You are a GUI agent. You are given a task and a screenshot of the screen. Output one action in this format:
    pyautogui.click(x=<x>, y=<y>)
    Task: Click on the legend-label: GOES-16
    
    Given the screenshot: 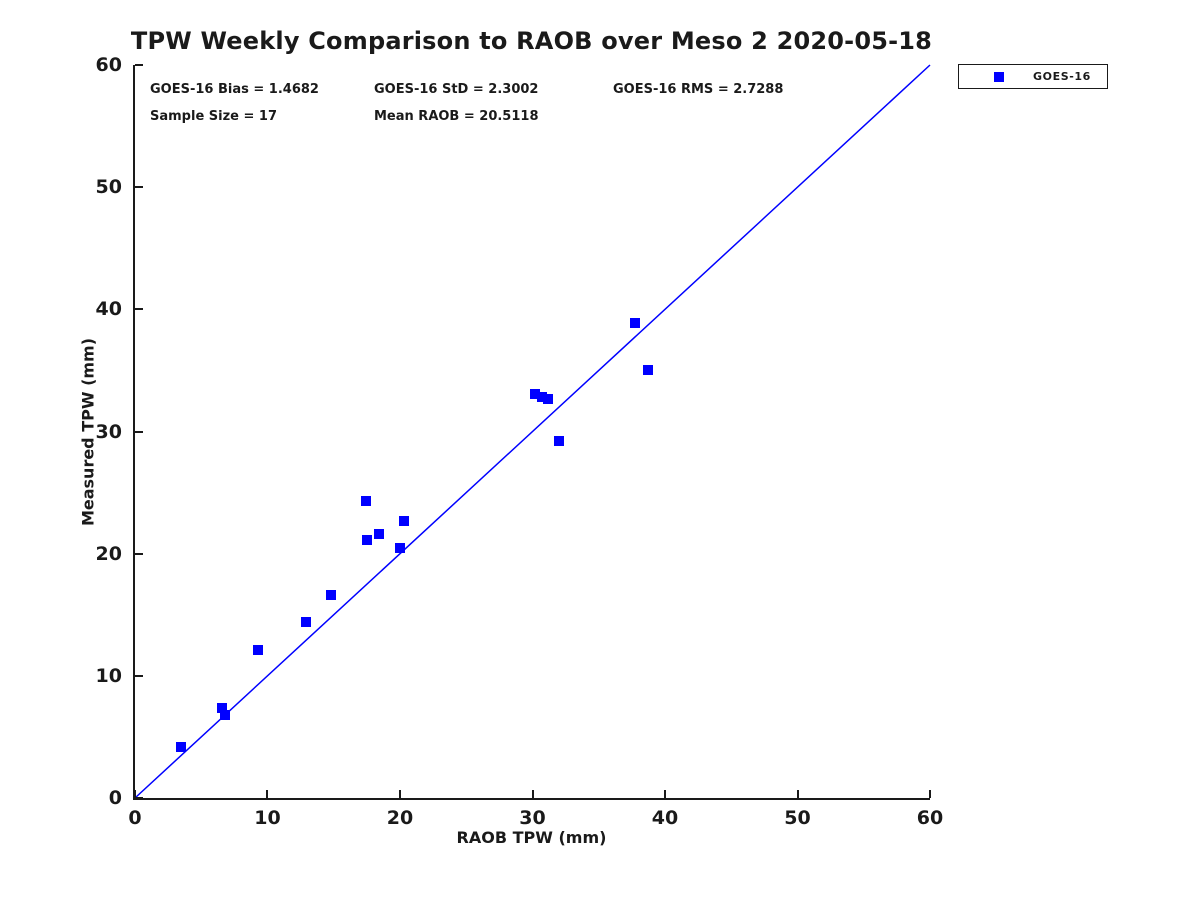 What is the action you would take?
    pyautogui.click(x=1062, y=76)
    